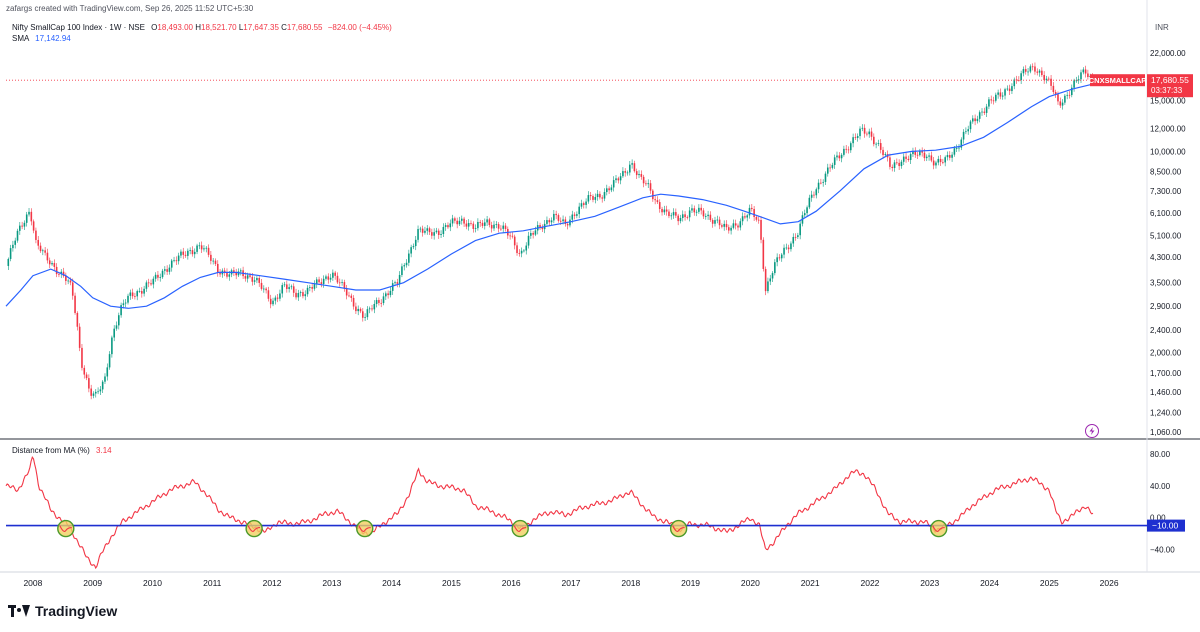  Describe the element at coordinates (51, 450) in the screenshot. I see `indicator-title: Distance from MA (%)` at that location.